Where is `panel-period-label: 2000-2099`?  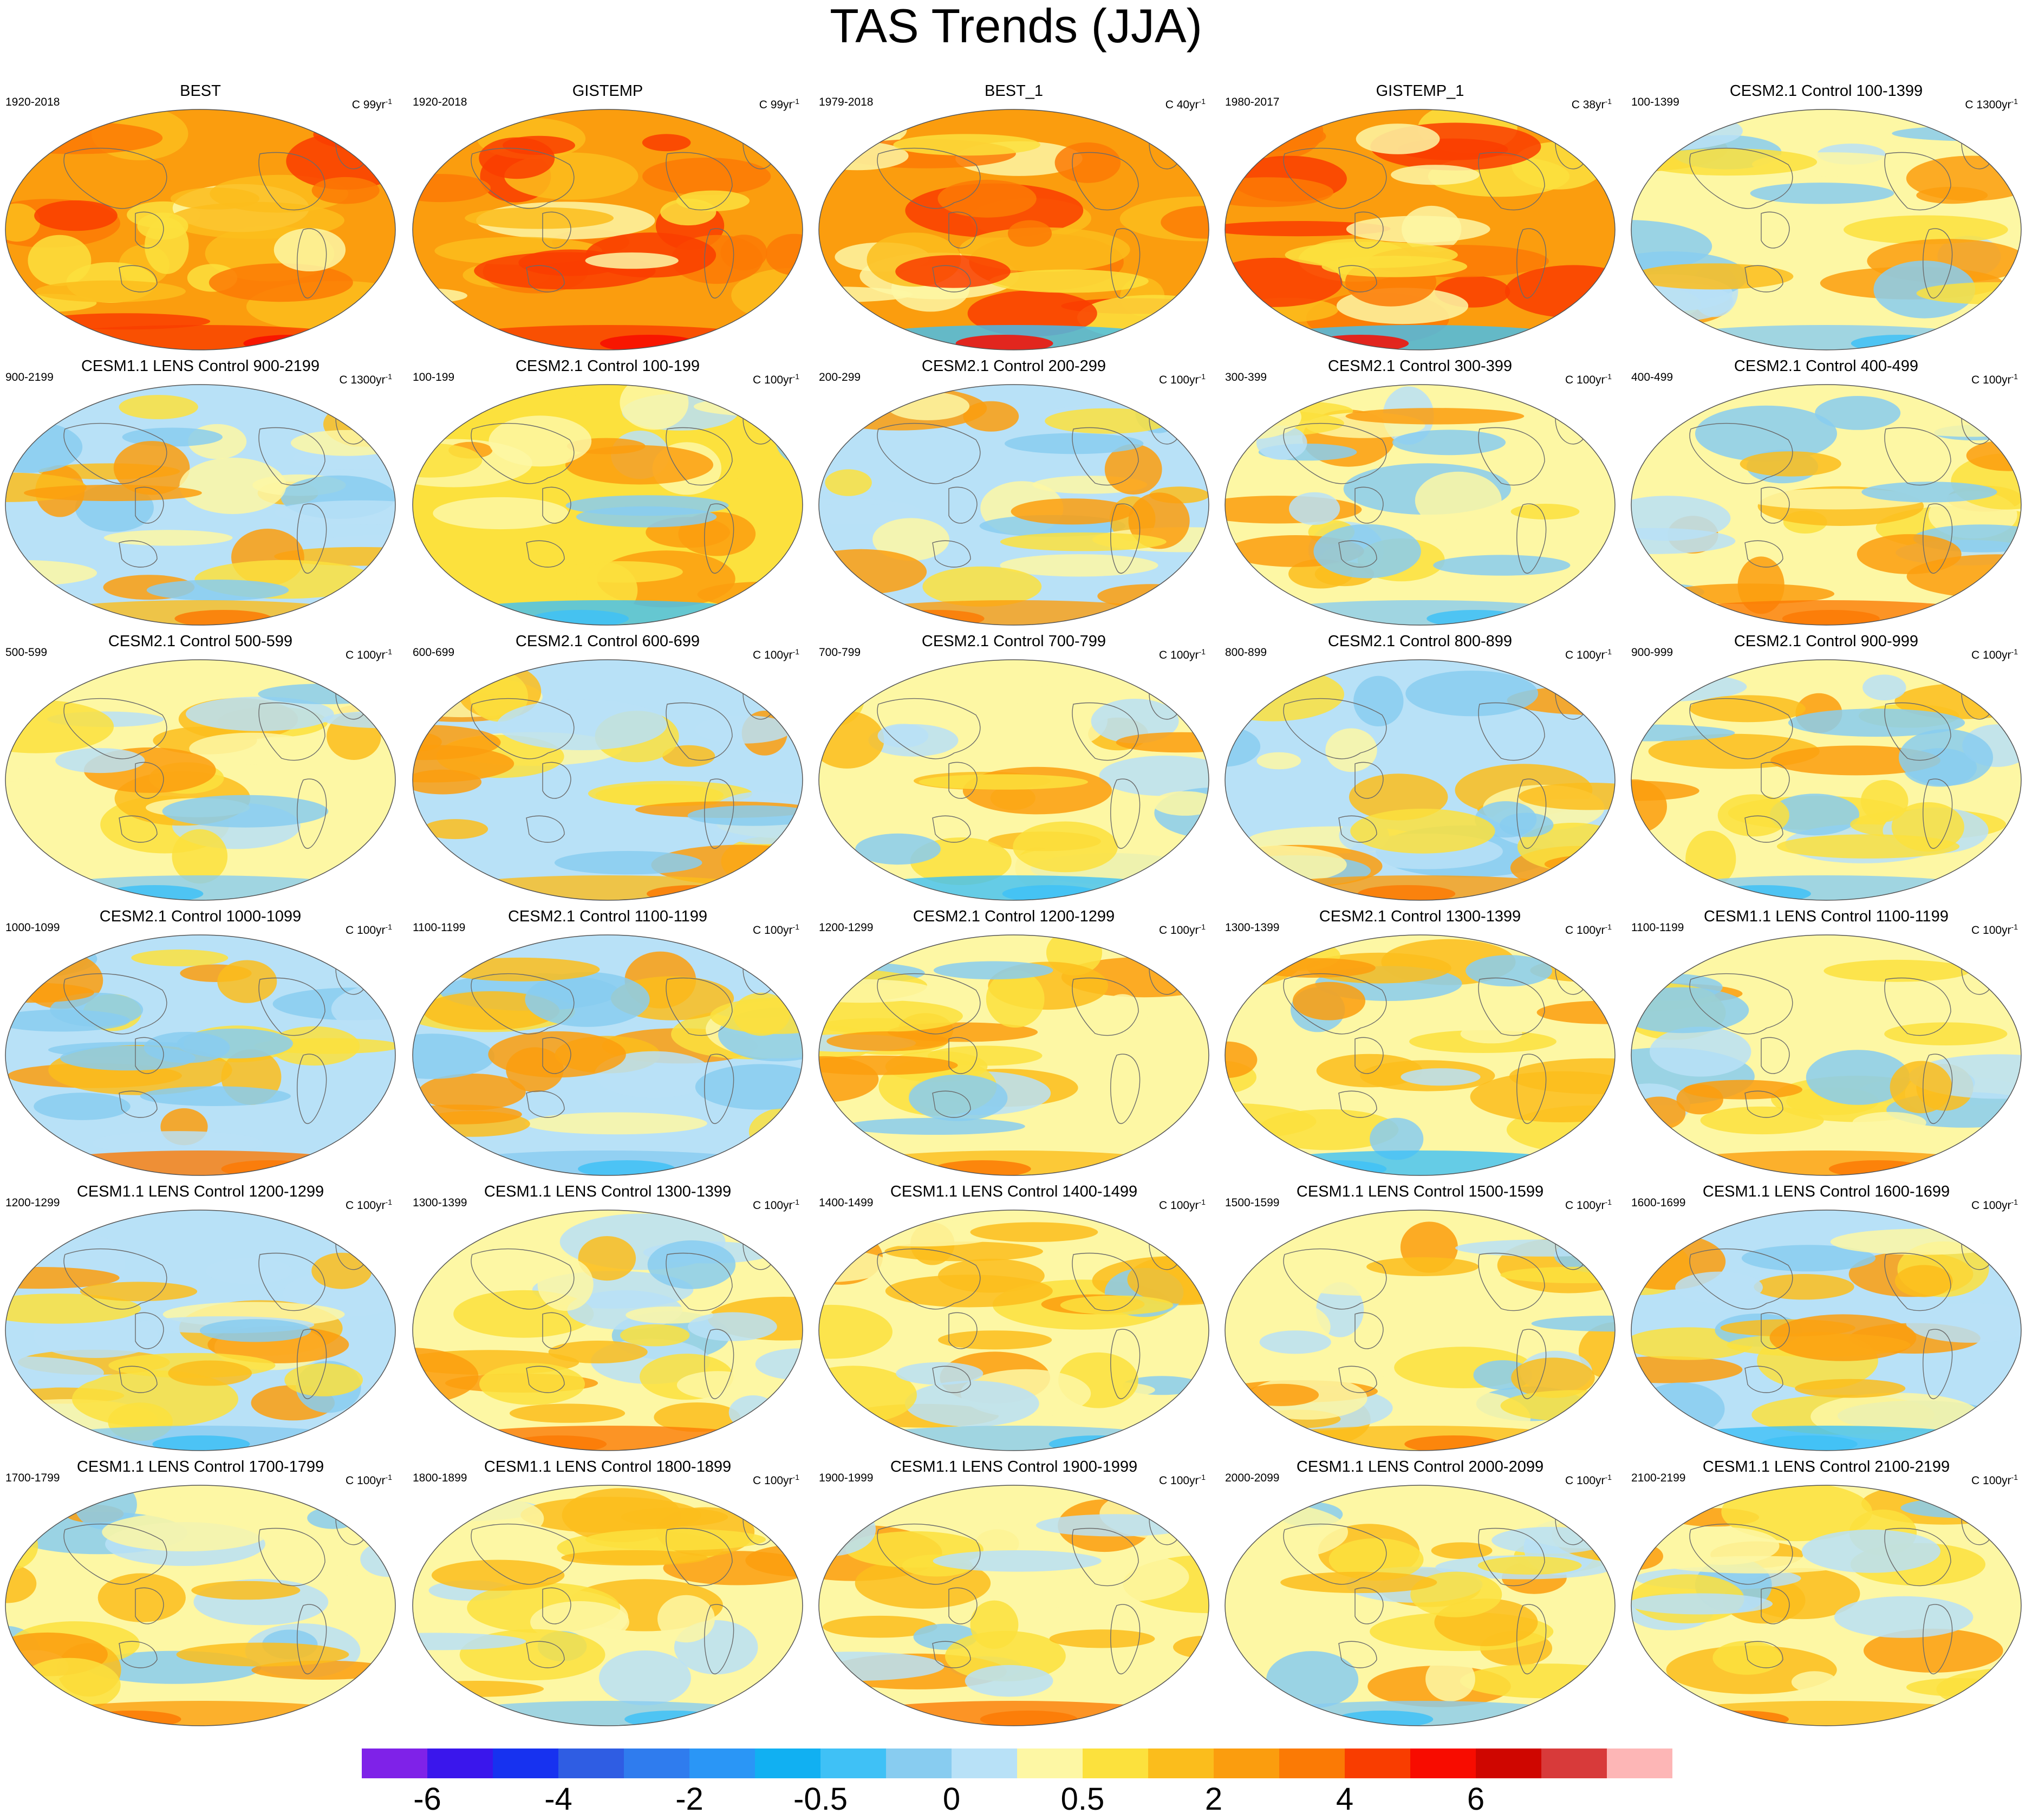
panel-period-label: 2000-2099 is located at coordinates (1252, 1478).